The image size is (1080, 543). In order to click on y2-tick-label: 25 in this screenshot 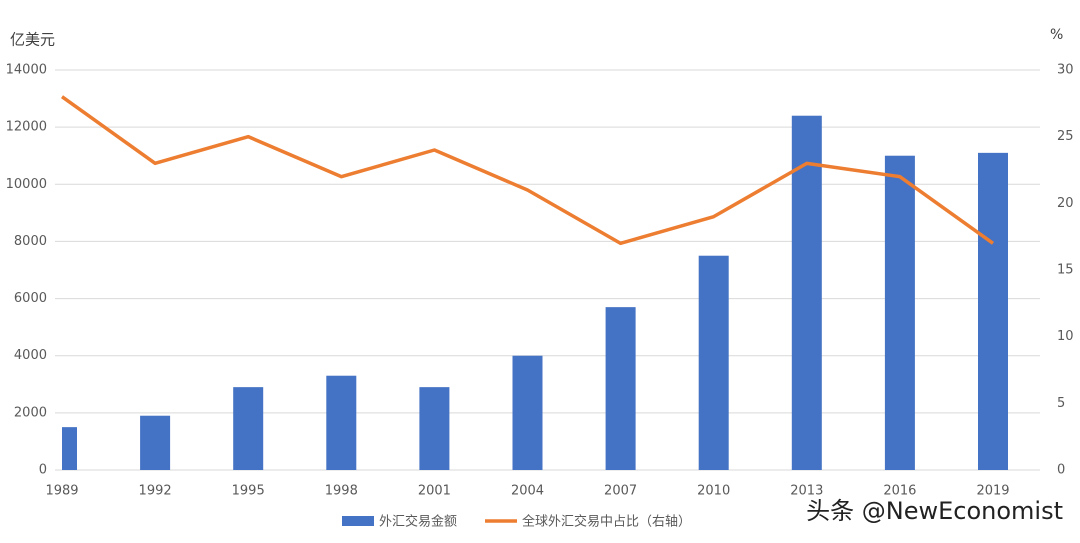, I will do `click(1065, 136)`.